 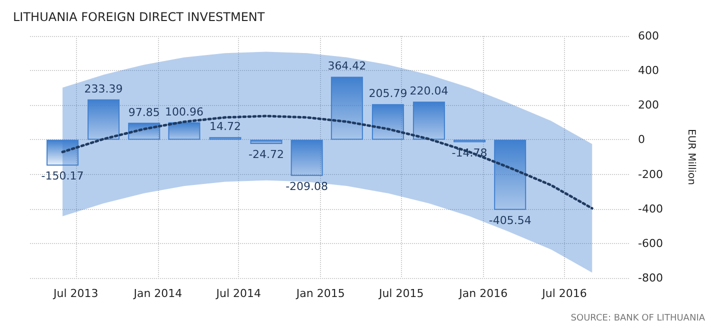 I want to click on chart-title: LITHUANIA FOREIGN DIRECT INVESTMENT, so click(x=139, y=17).